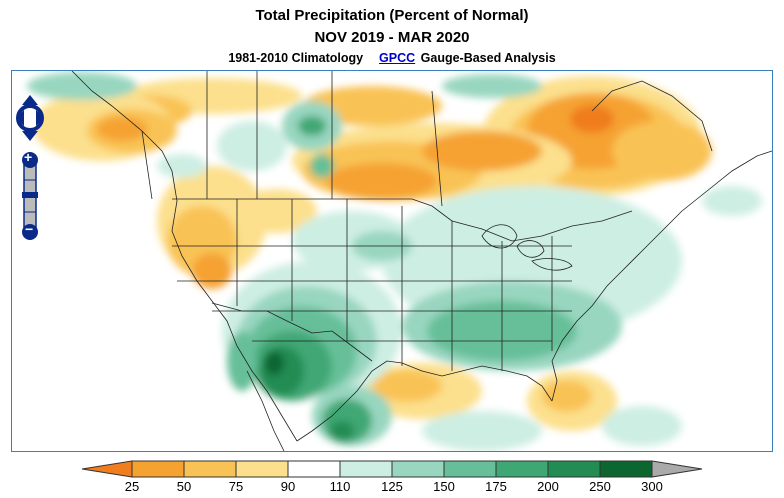  What do you see at coordinates (20, 118) in the screenshot?
I see `pan-left-icon` at bounding box center [20, 118].